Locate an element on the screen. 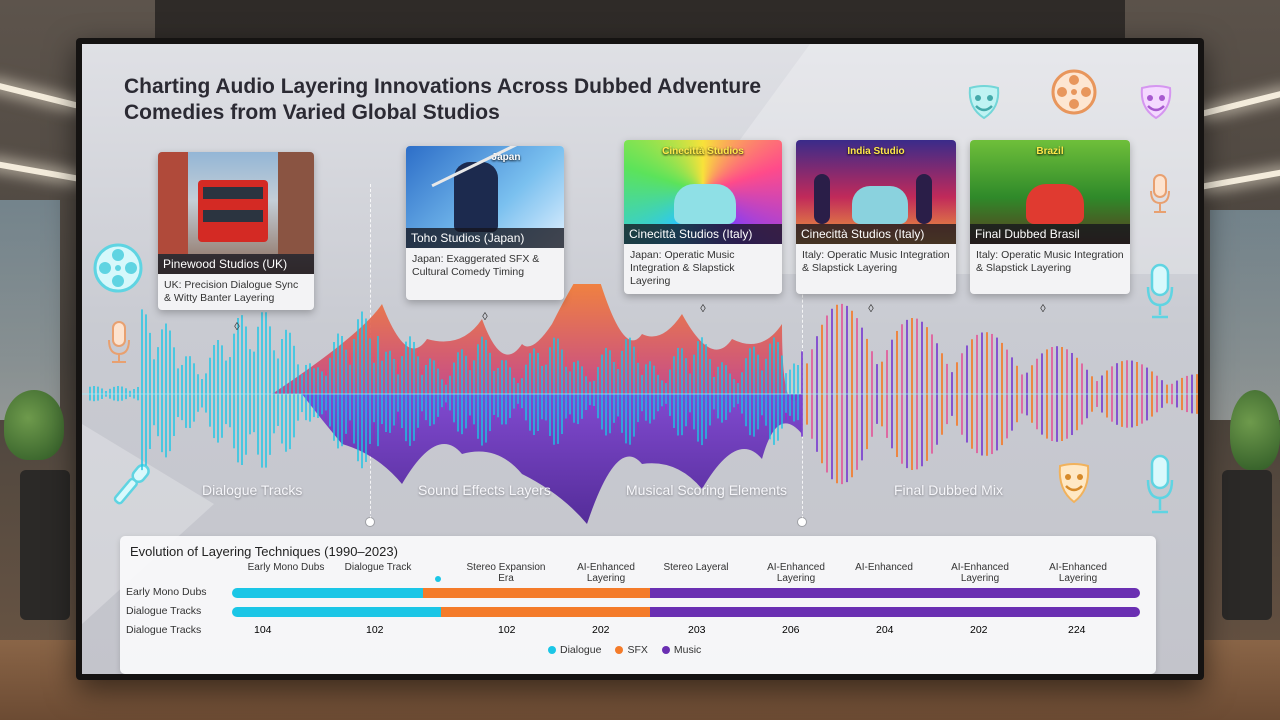  timeline-legend: Dialogue SFX Music is located at coordinates (624, 650).